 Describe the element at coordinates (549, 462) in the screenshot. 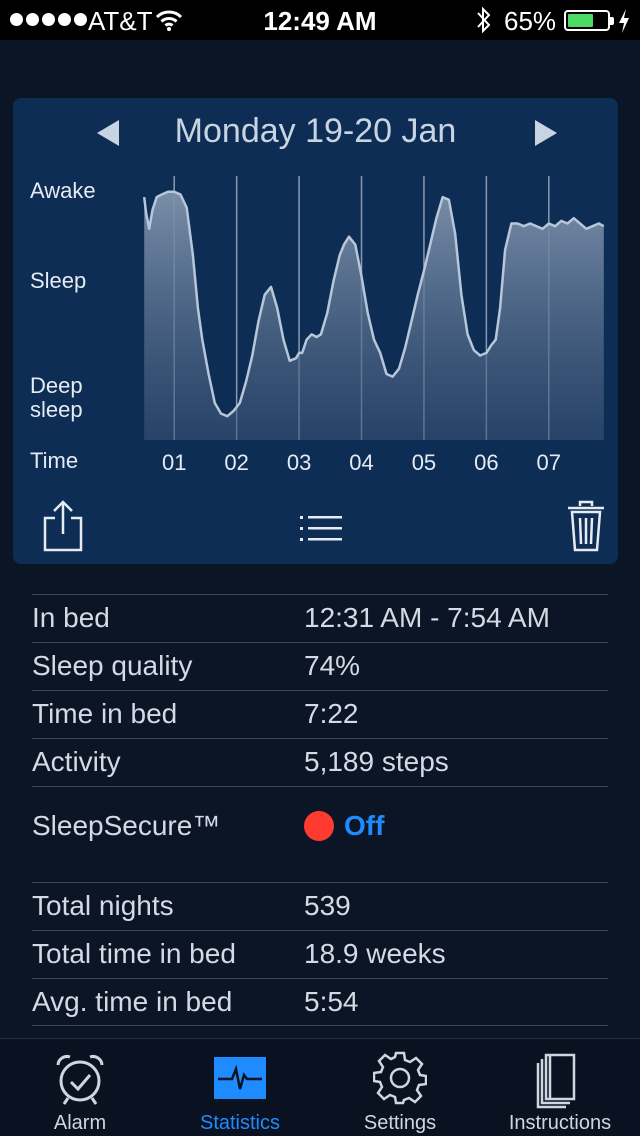

I see `x-tick-label: 07` at that location.